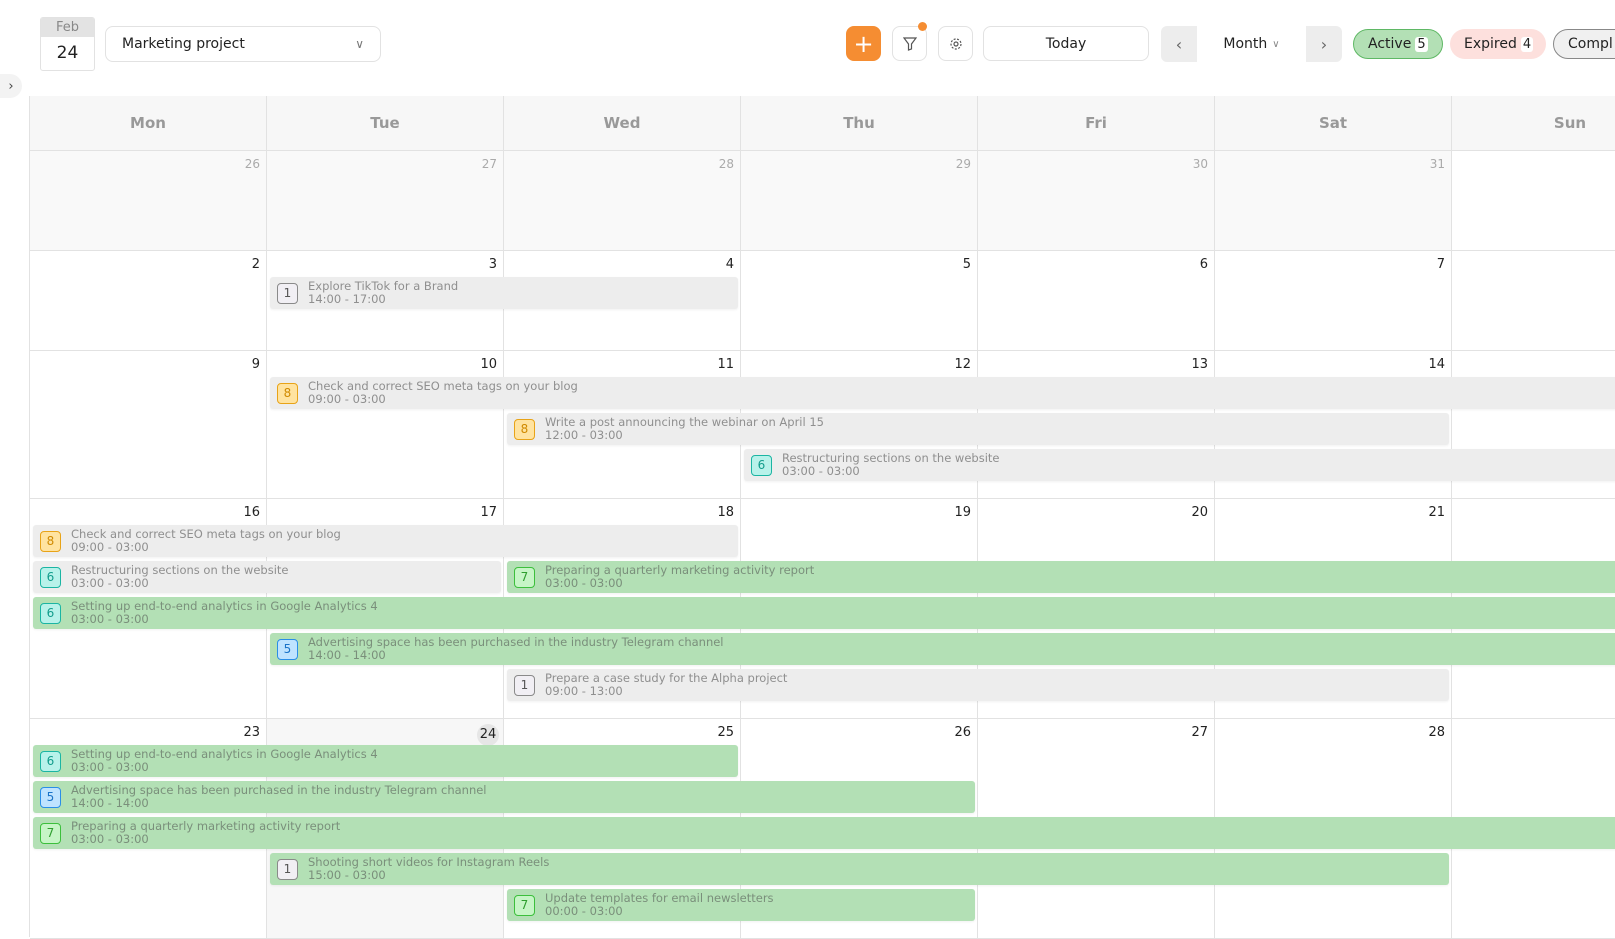  What do you see at coordinates (385, 201) in the screenshot?
I see `day-cell: 27` at bounding box center [385, 201].